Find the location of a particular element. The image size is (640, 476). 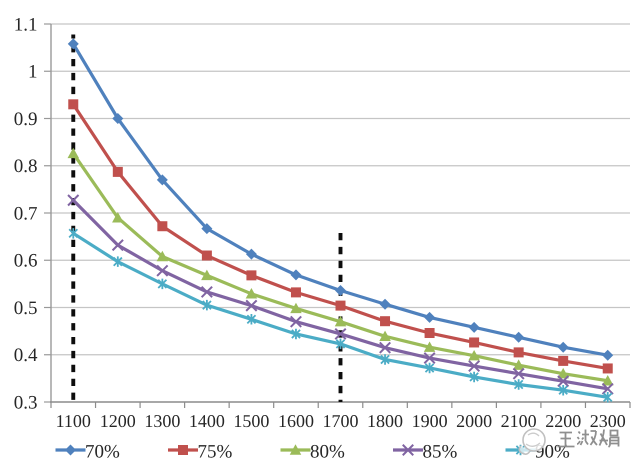

svg-text: 2000 is located at coordinates (474, 421).